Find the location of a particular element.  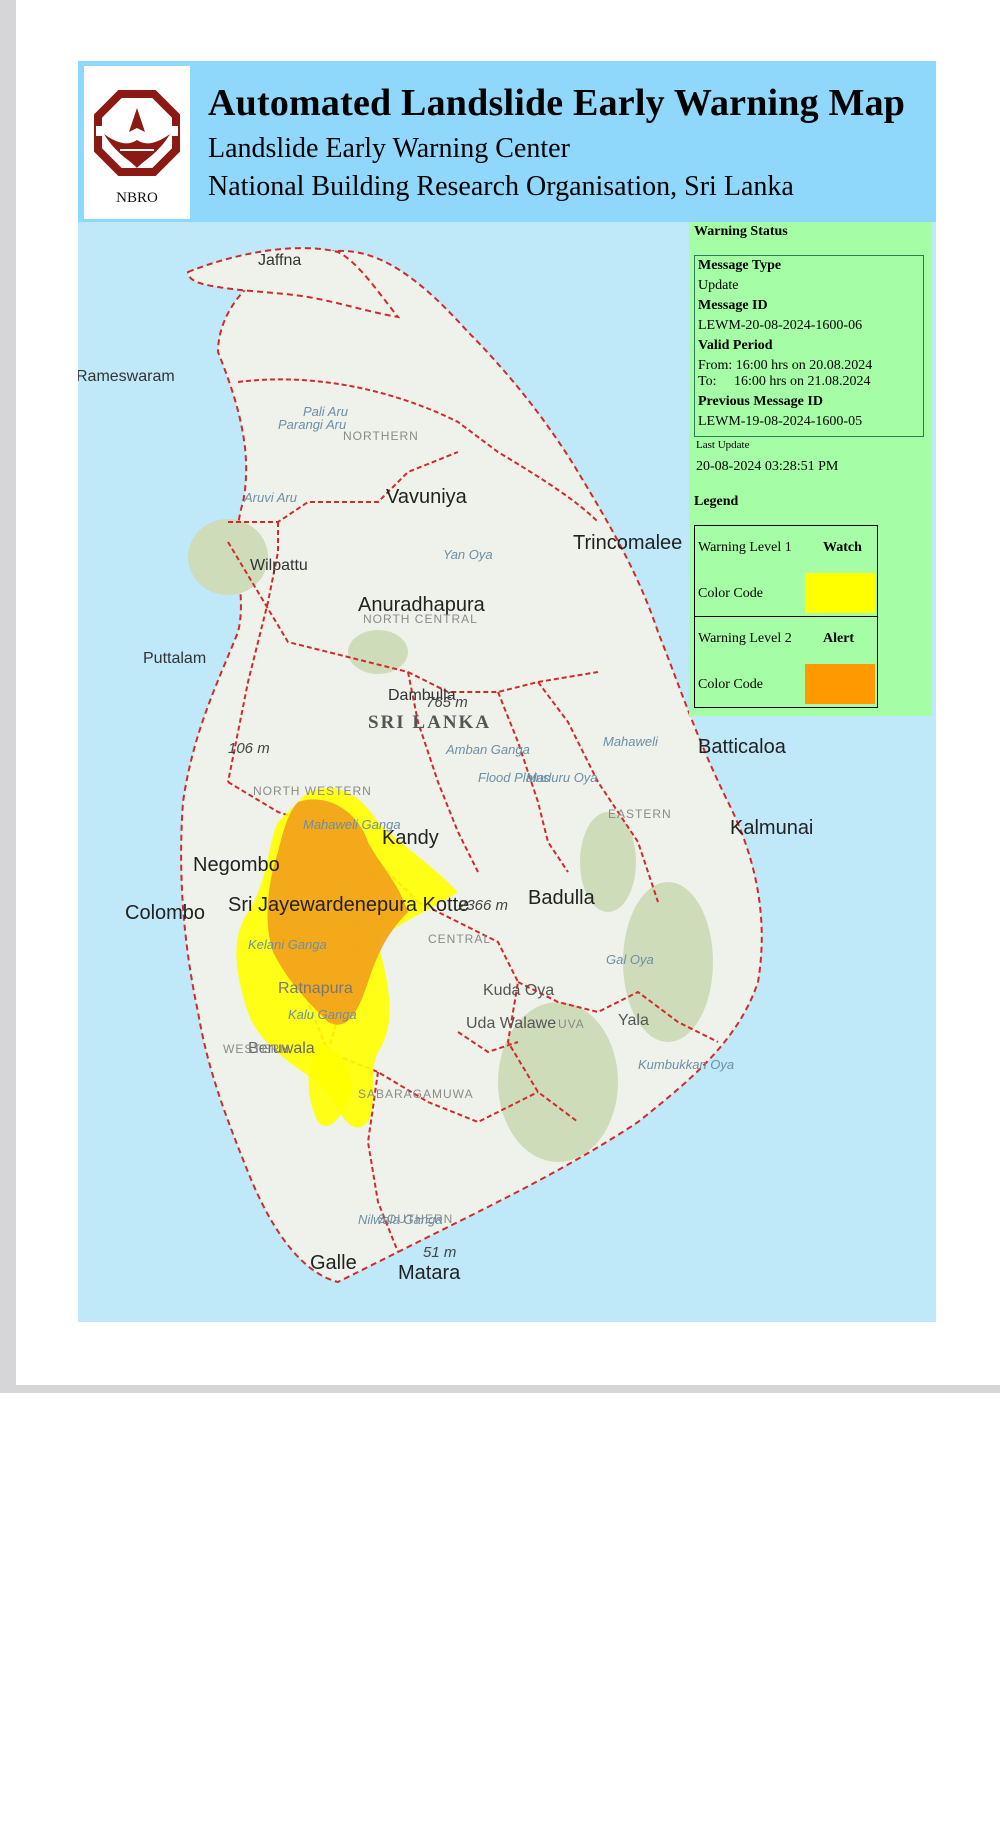

last-update-value: 20-08-2024 03:28:51 PM is located at coordinates (767, 466).